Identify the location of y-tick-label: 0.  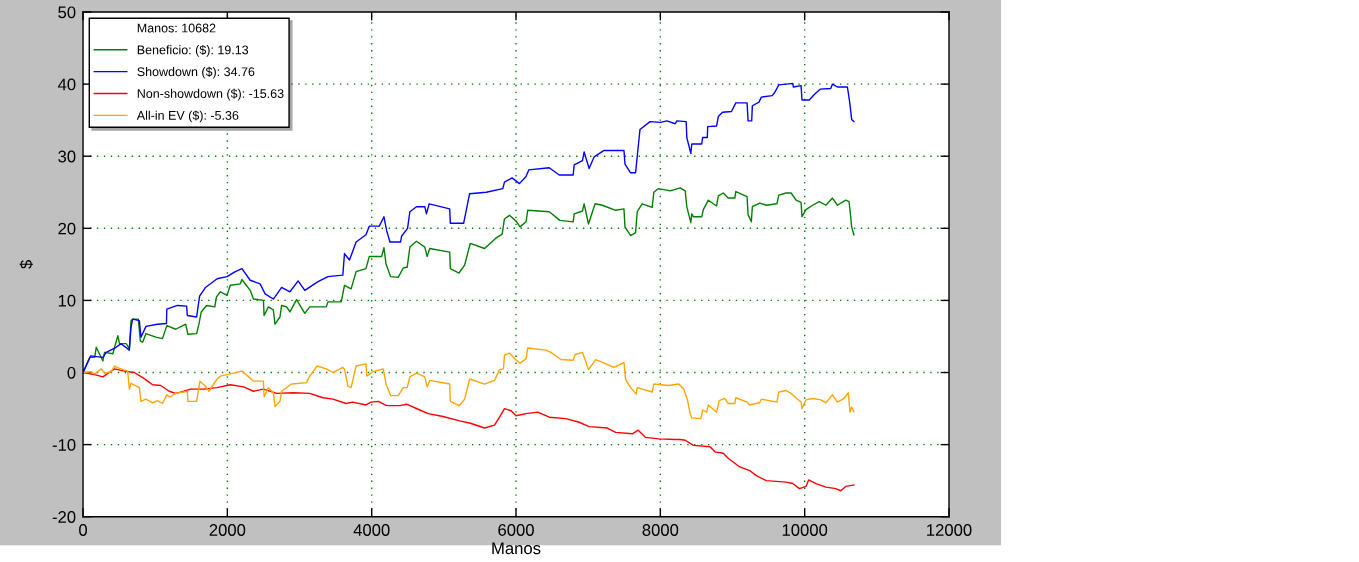
(71, 372).